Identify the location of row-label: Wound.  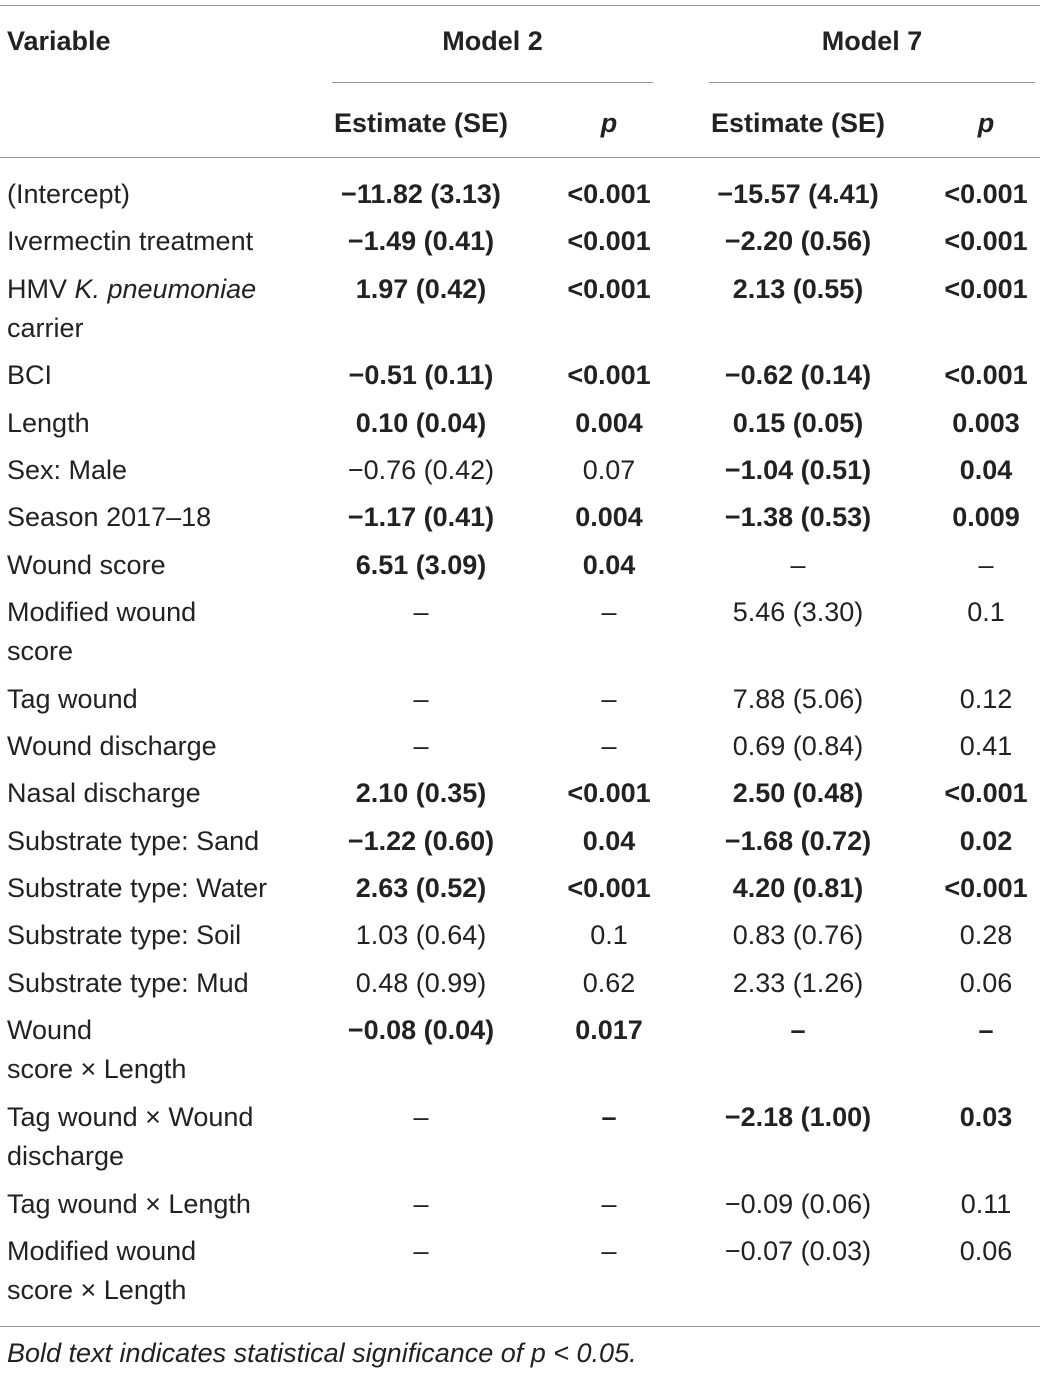
(50, 1030).